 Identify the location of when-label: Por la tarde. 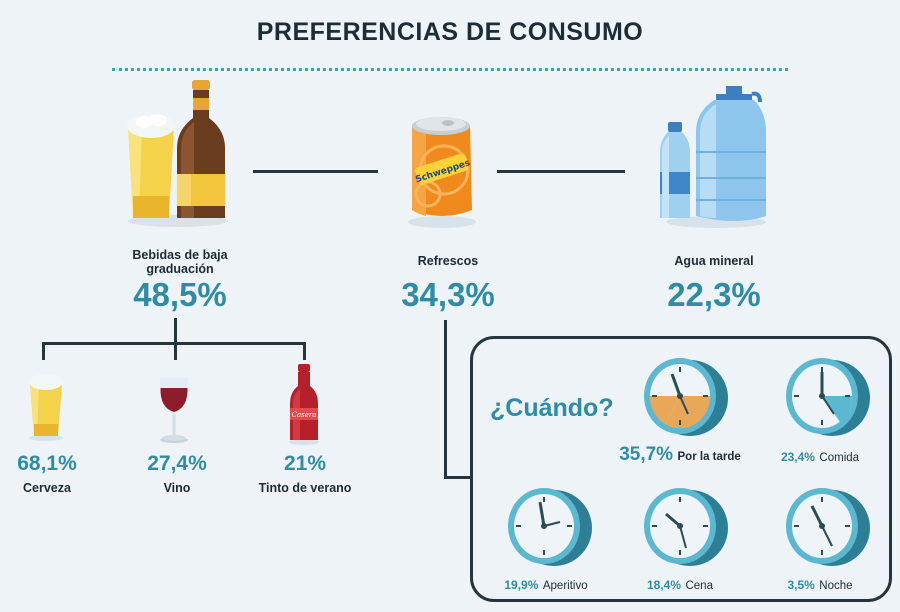
(709, 457).